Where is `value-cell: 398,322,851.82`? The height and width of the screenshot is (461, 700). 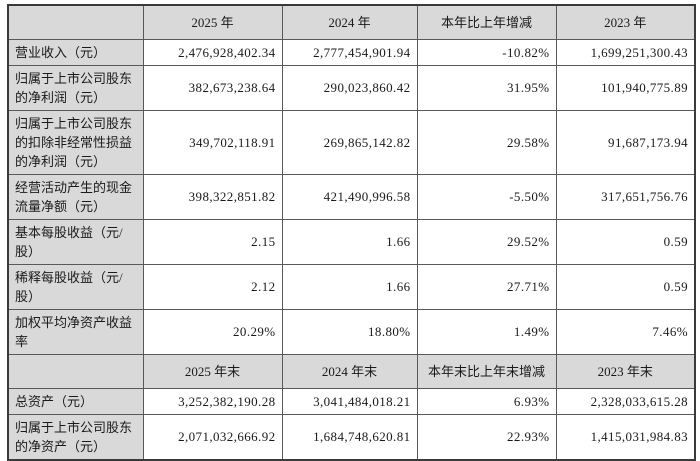 value-cell: 398,322,851.82 is located at coordinates (212, 196).